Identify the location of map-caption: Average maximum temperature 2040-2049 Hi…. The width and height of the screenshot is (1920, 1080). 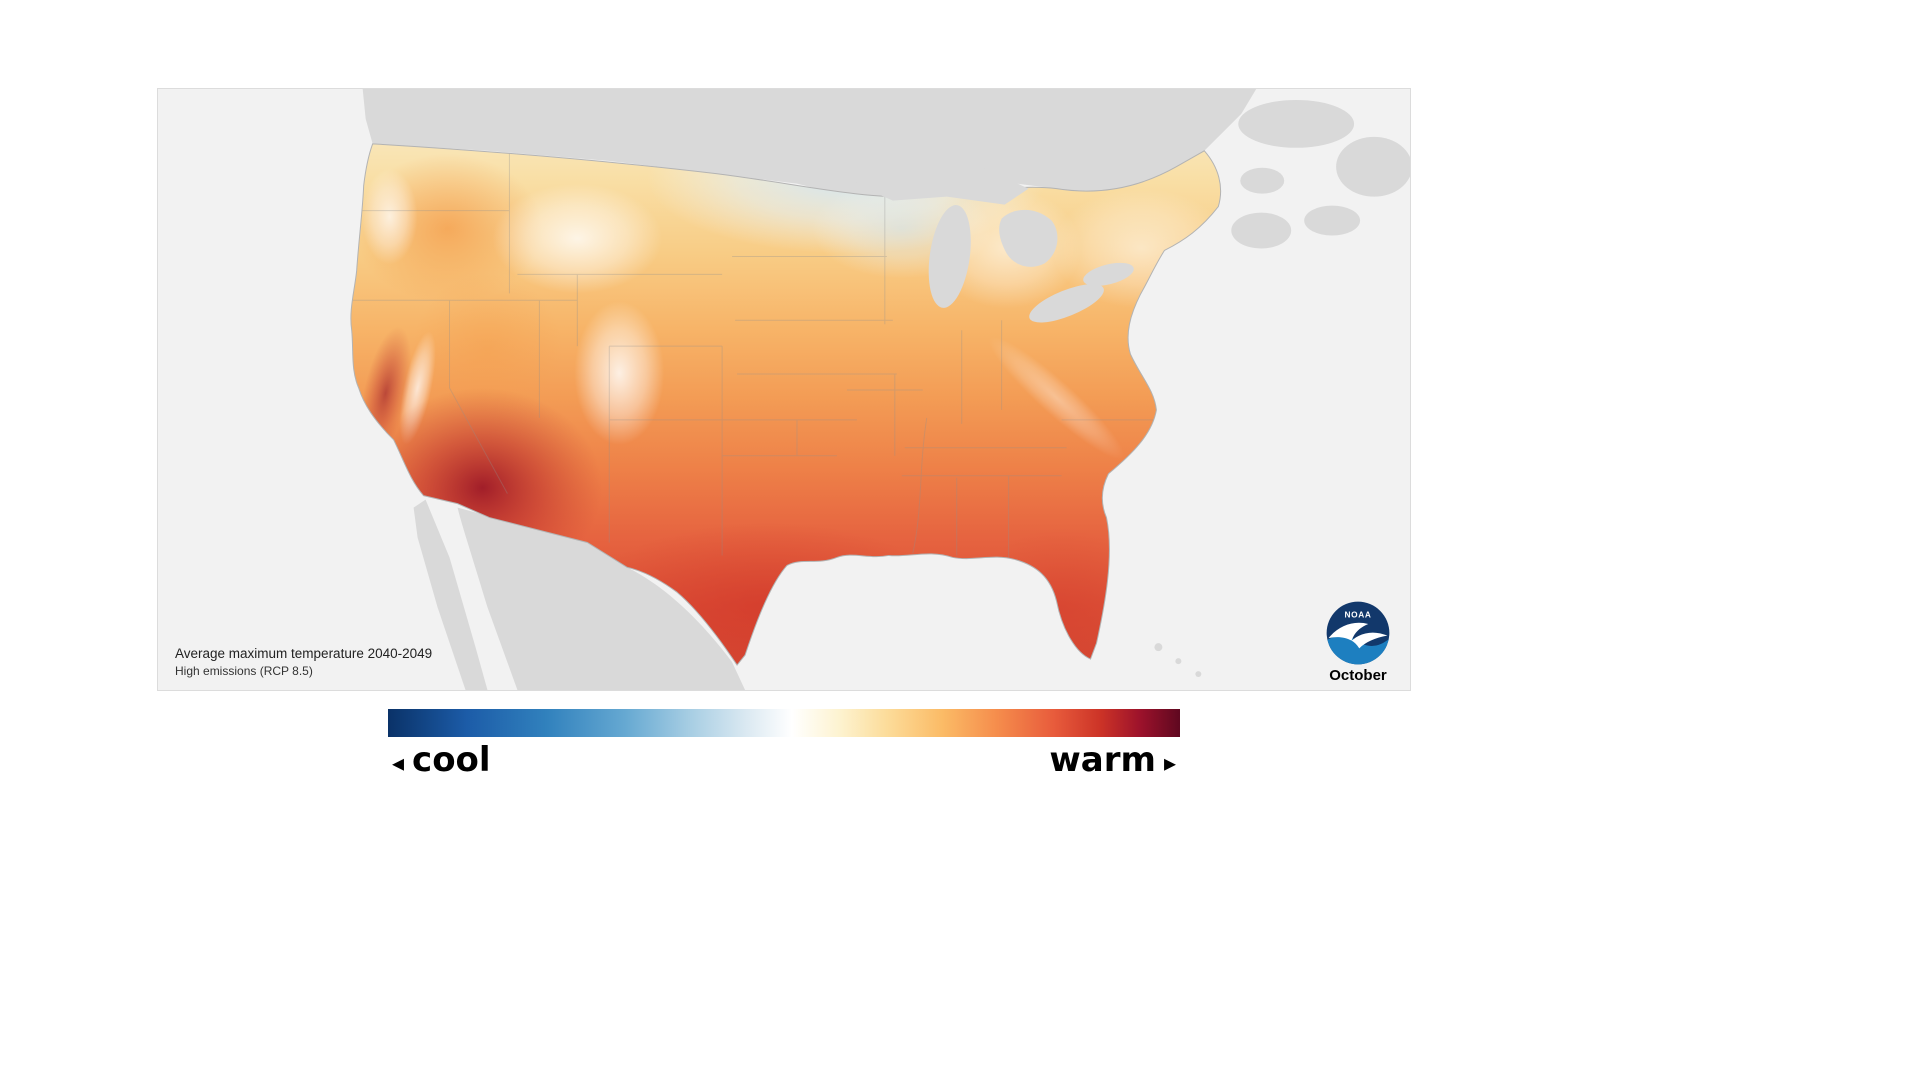
(303, 662).